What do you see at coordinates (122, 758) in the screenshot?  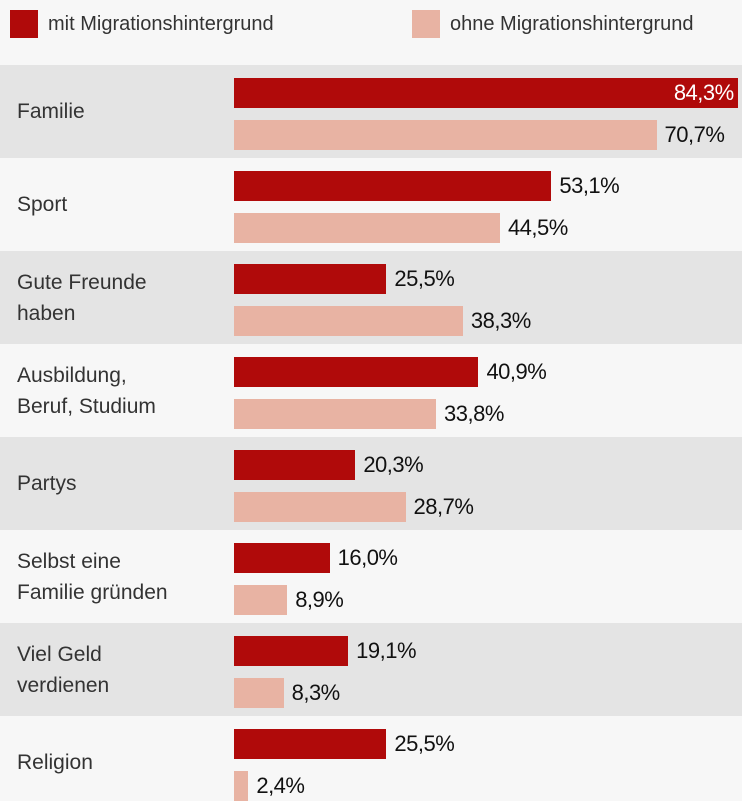 I see `category-label: Religion` at bounding box center [122, 758].